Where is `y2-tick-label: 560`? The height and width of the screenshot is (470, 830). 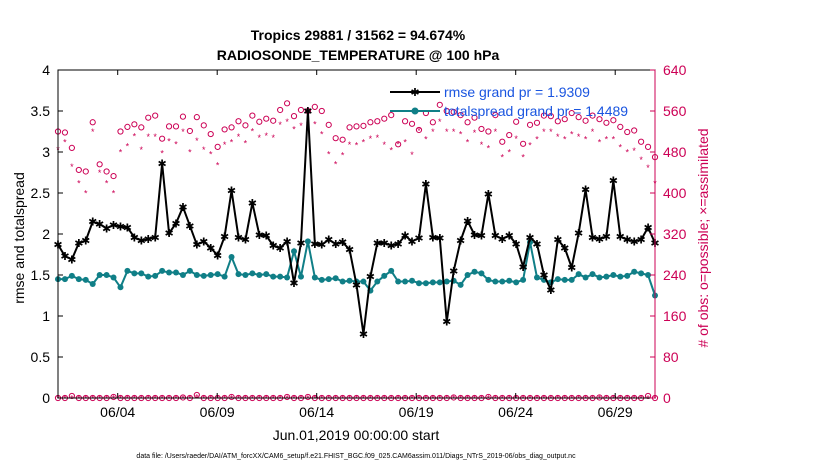 y2-tick-label: 560 is located at coordinates (675, 111).